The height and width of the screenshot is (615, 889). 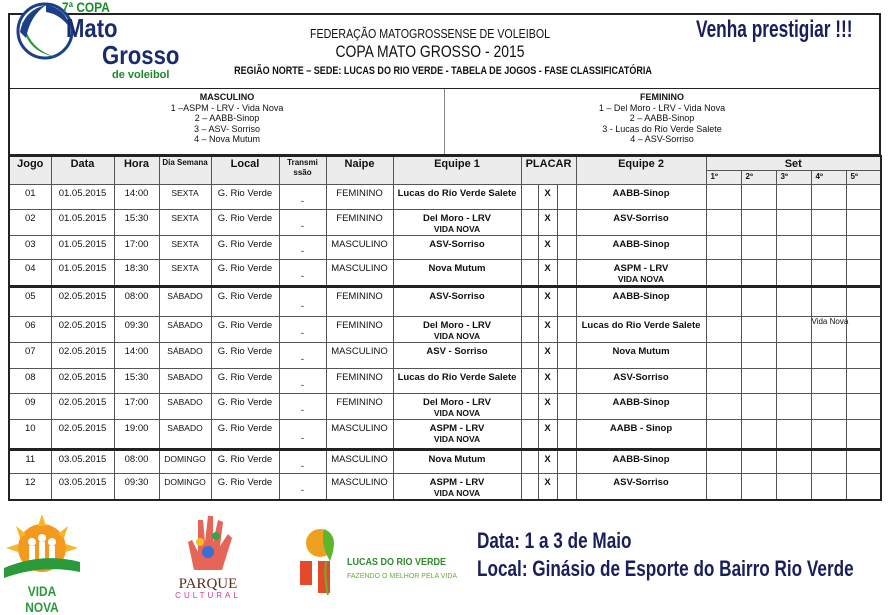 What do you see at coordinates (185, 325) in the screenshot?
I see `game-weekday: SÁBADO` at bounding box center [185, 325].